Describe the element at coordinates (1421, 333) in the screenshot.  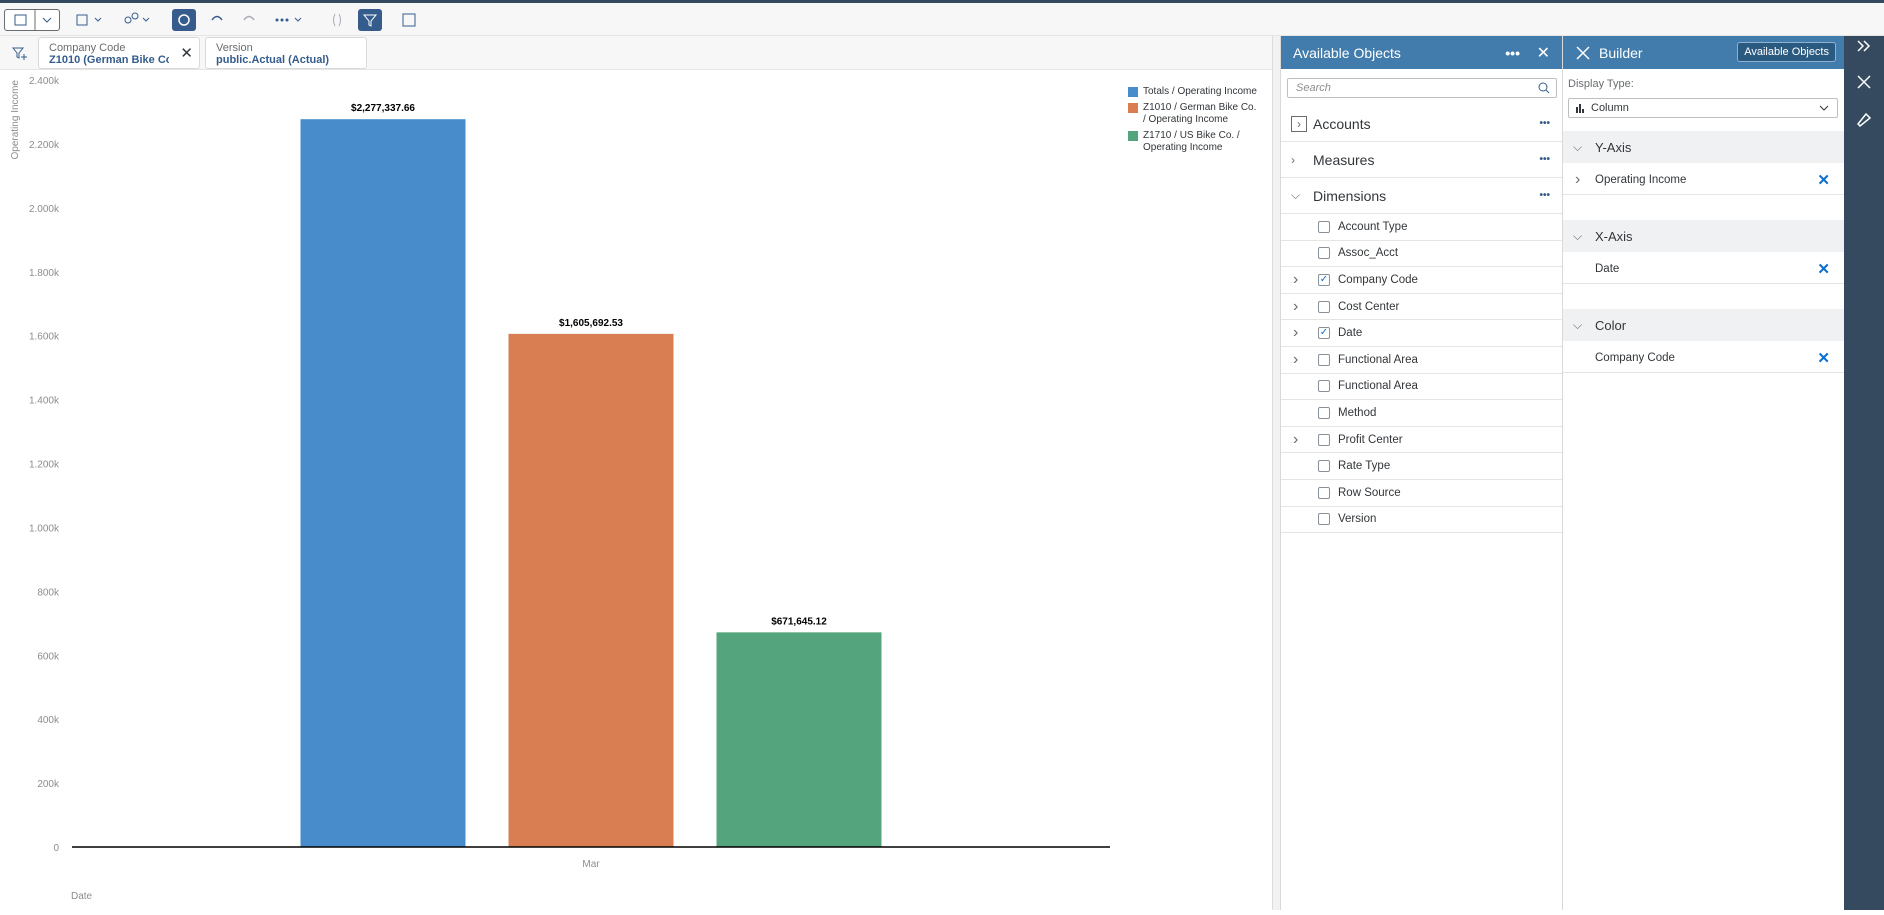
I see `object-item: › ✓ Date` at that location.